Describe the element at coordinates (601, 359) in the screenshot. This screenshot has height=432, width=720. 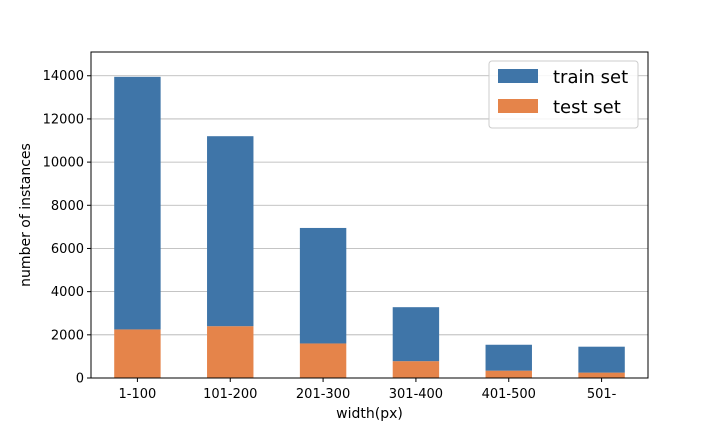
I see `bar-train-set-501-` at that location.